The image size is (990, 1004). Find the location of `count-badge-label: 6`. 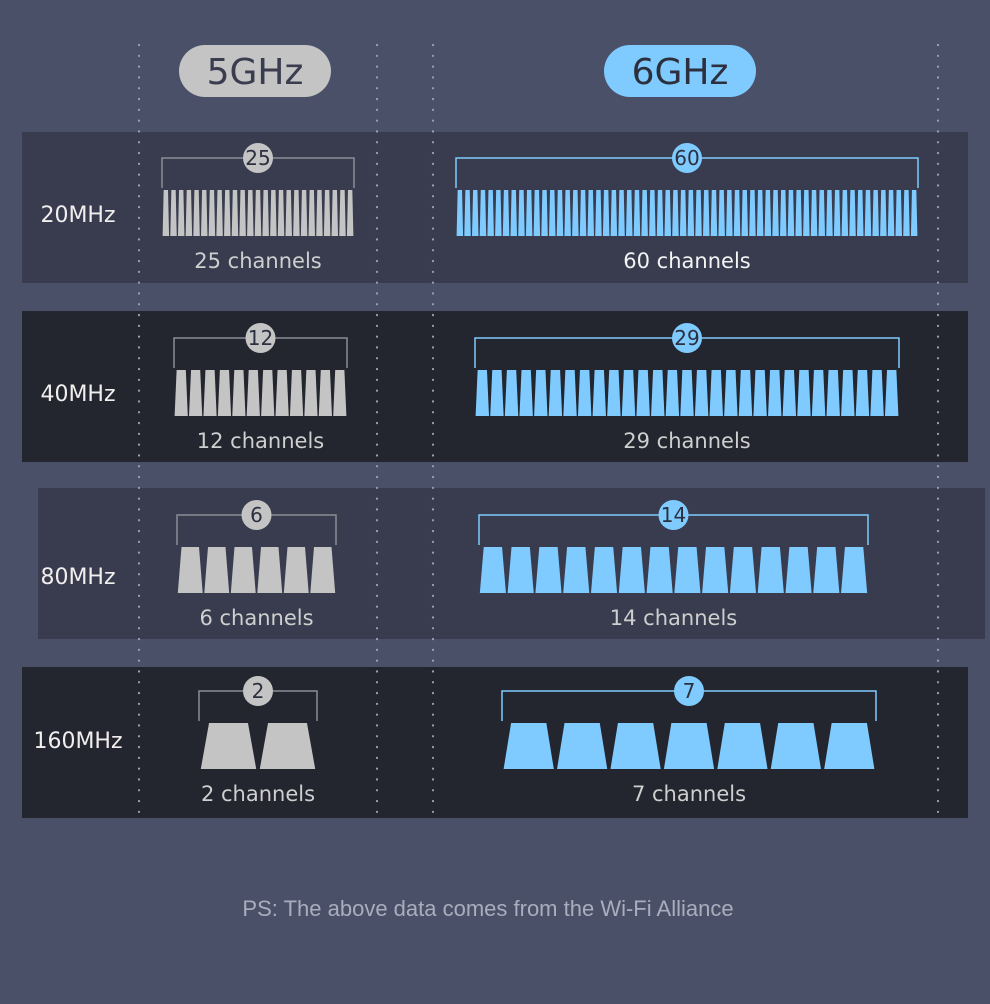

count-badge-label: 6 is located at coordinates (256, 515).